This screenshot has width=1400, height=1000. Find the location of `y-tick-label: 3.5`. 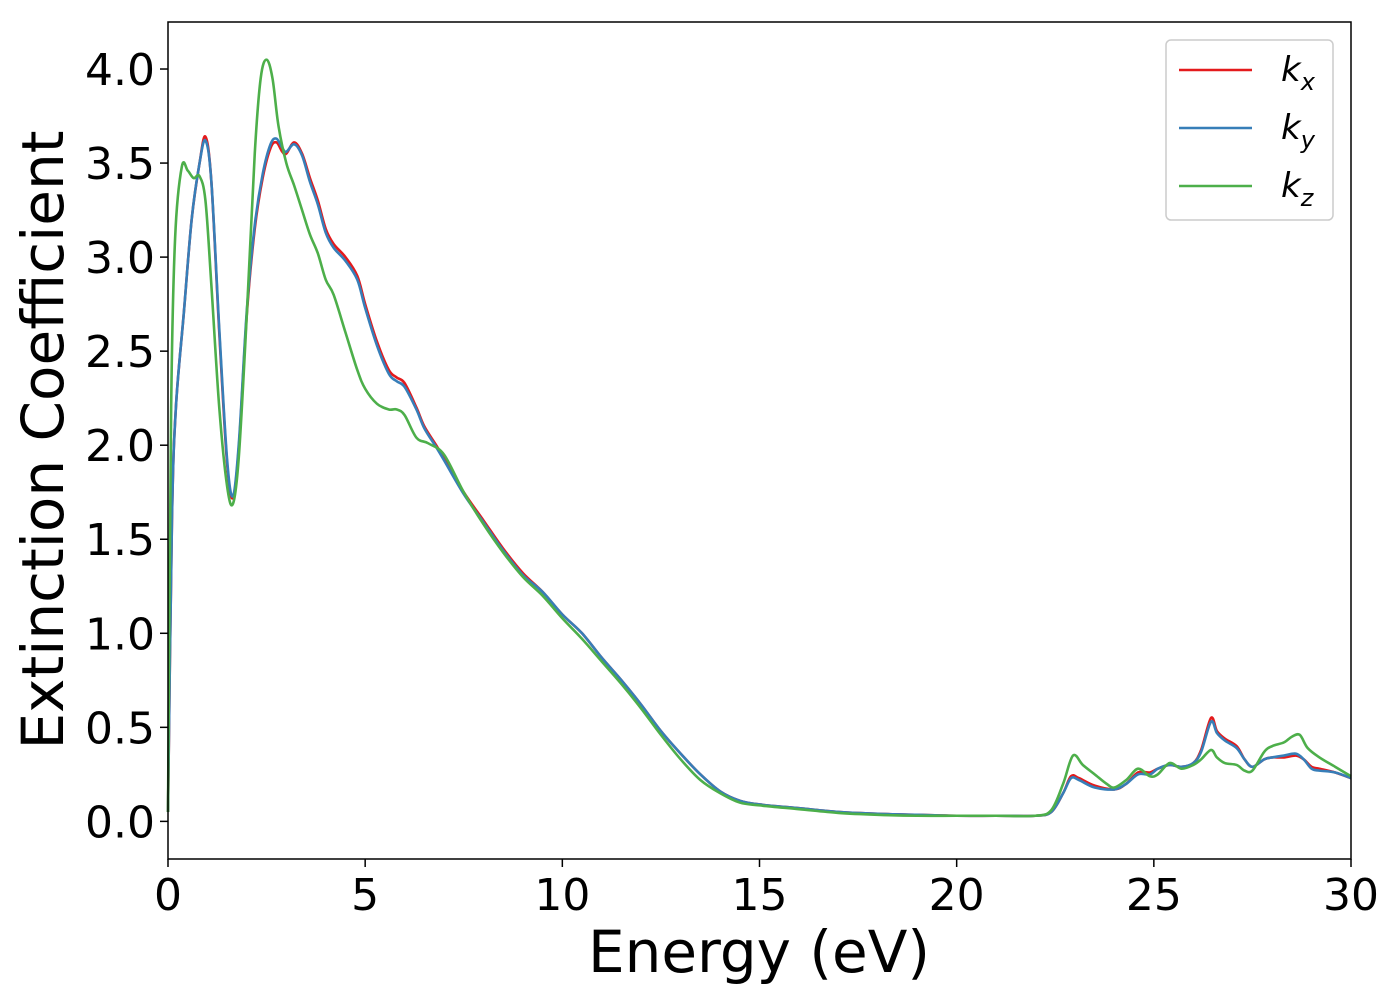

y-tick-label: 3.5 is located at coordinates (120, 164).